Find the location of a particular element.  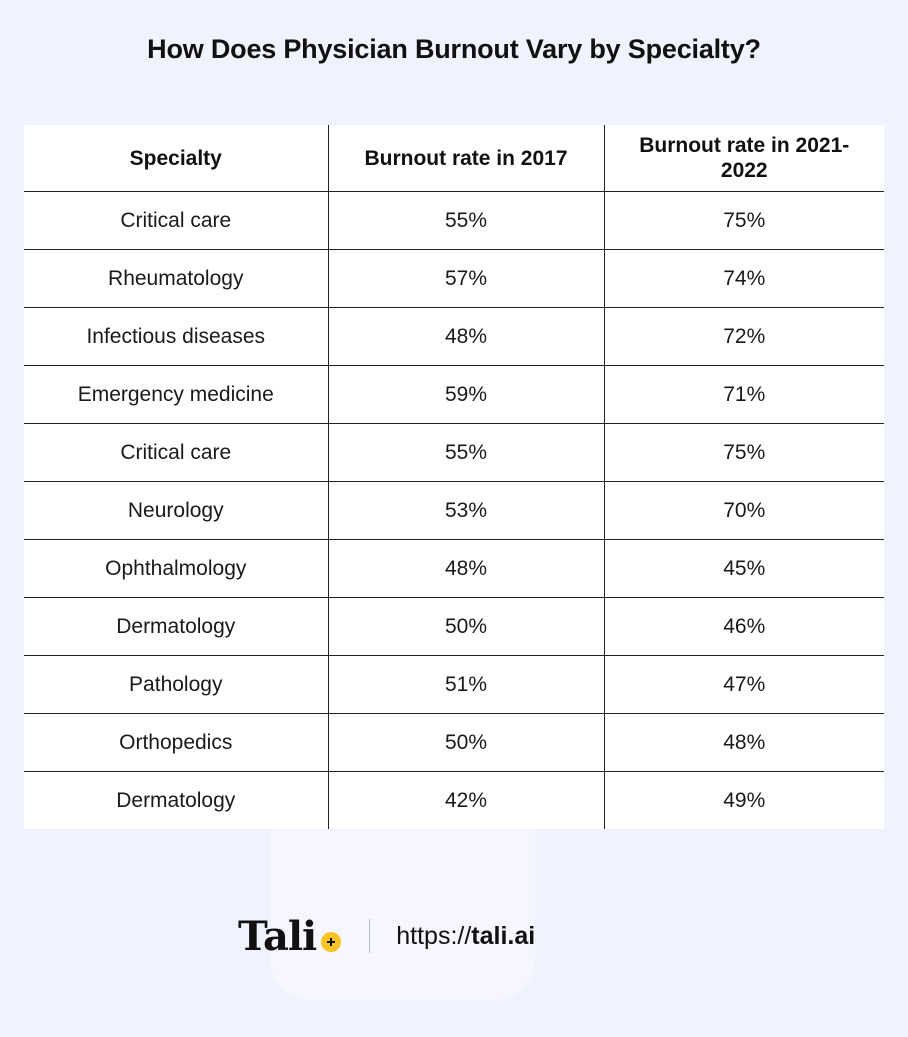

header-burnout-2021-2022: Burnout rate in 2021-2022 is located at coordinates (743, 158).